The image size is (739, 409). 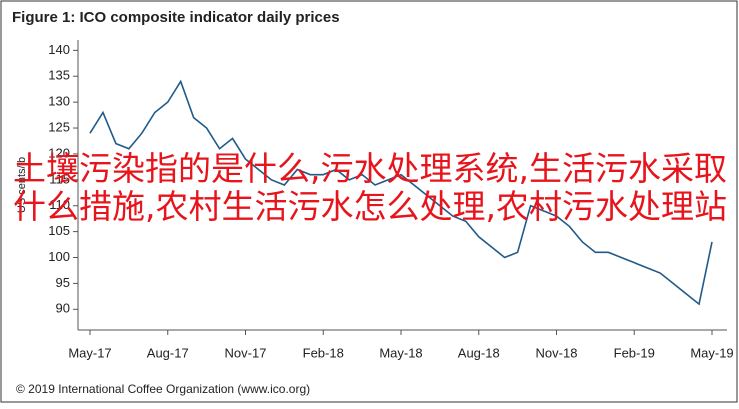 I want to click on y-tick-label: 110, so click(x=59, y=204).